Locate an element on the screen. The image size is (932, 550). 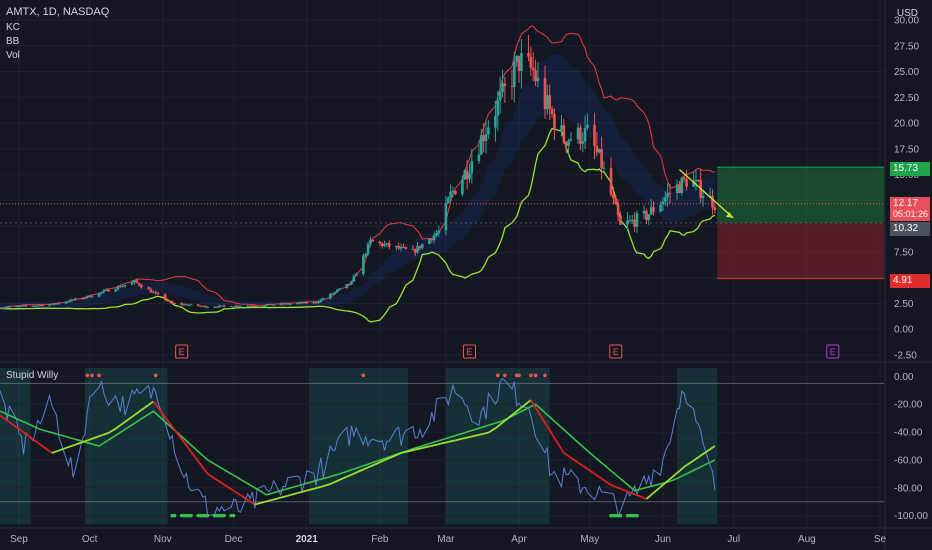
price-tick-label: 2.50 is located at coordinates (904, 304).